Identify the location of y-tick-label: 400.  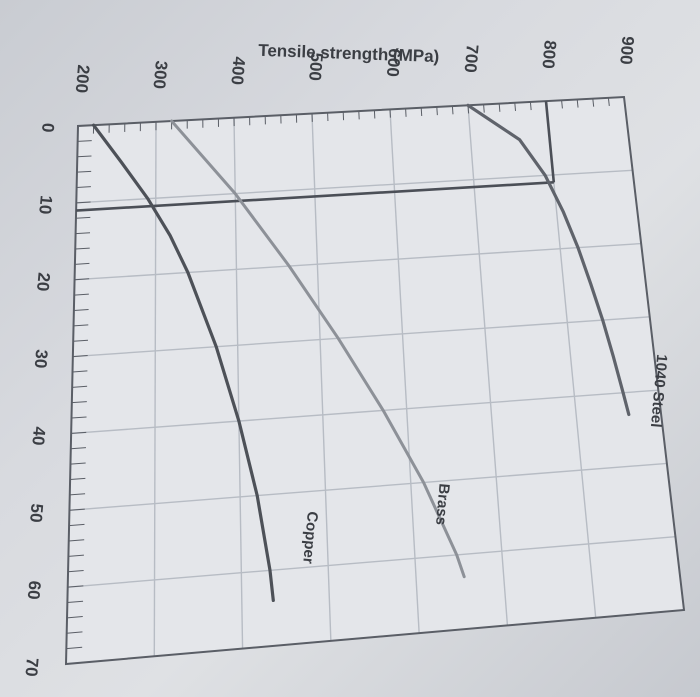
(237, 71).